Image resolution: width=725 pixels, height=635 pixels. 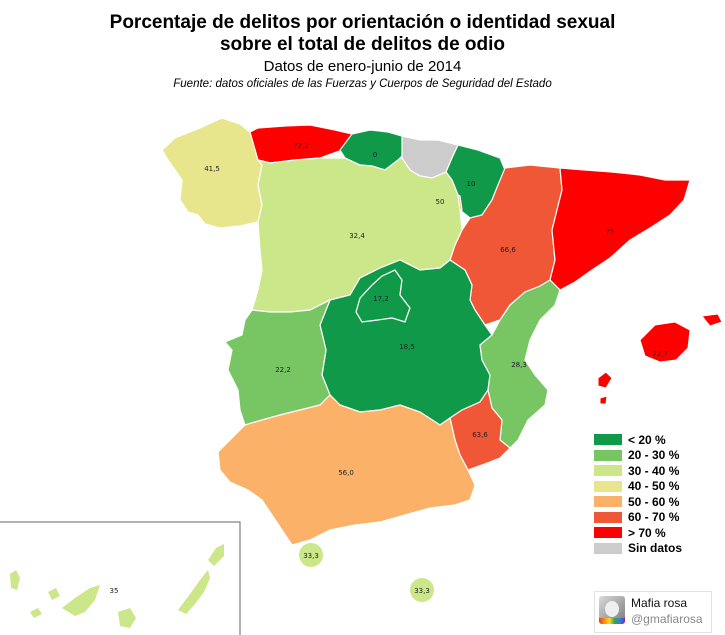 I want to click on legend-label: > 70 %, so click(x=647, y=532).